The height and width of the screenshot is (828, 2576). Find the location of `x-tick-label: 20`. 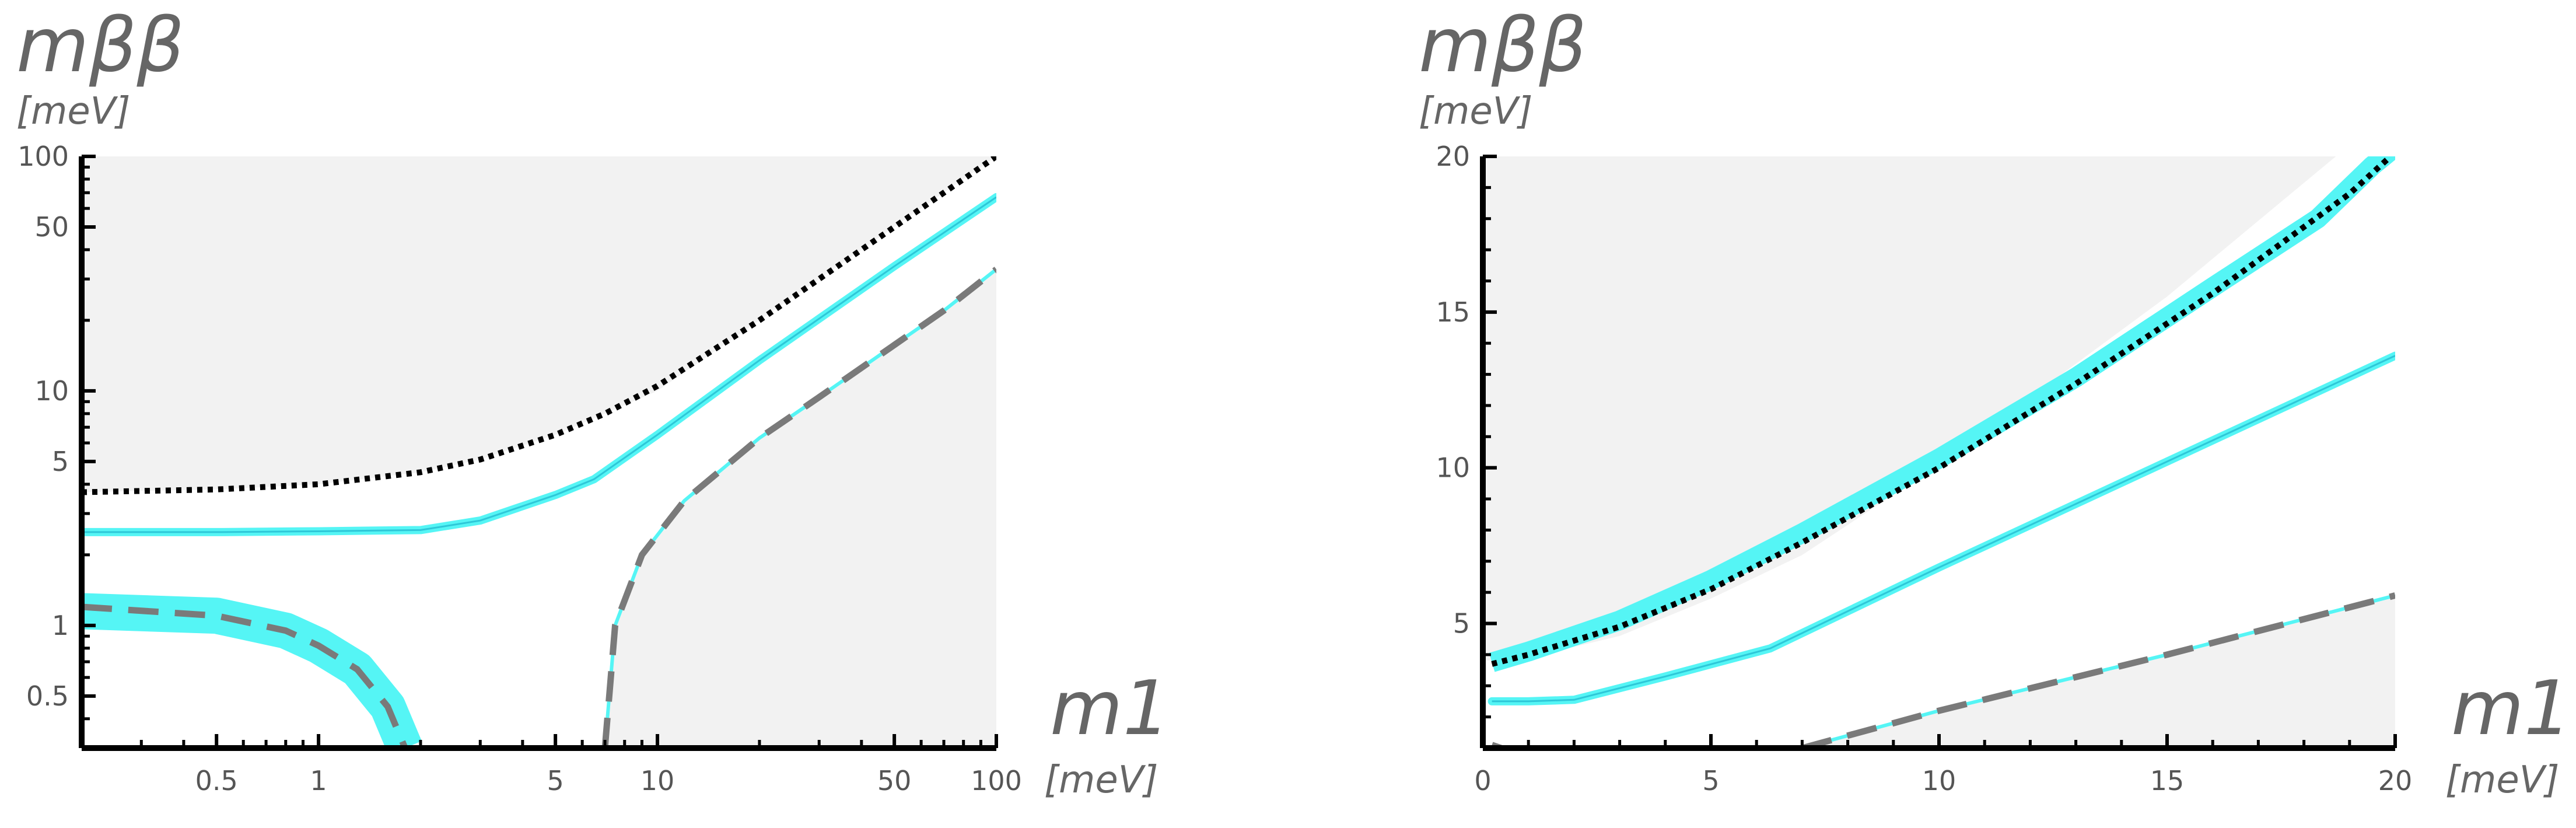

x-tick-label: 20 is located at coordinates (2395, 780).